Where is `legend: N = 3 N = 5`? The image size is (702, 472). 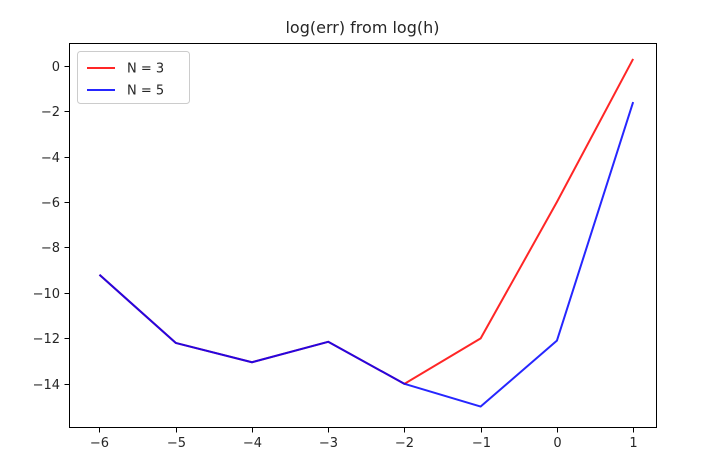
legend: N = 3 N = 5 is located at coordinates (133, 77).